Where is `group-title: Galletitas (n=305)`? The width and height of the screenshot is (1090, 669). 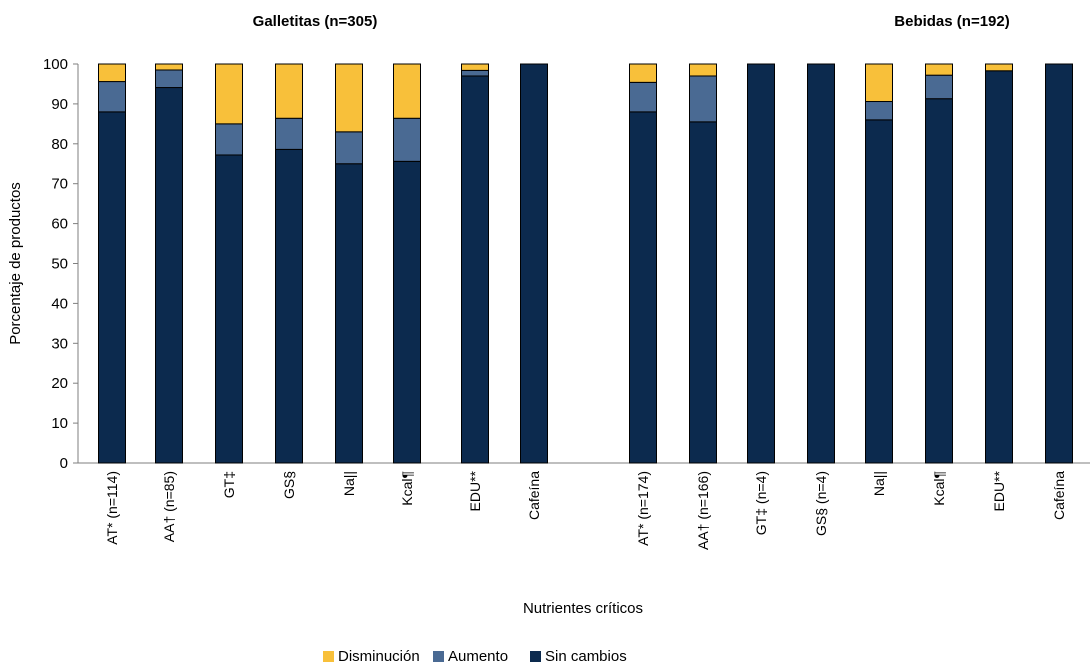 group-title: Galletitas (n=305) is located at coordinates (315, 21).